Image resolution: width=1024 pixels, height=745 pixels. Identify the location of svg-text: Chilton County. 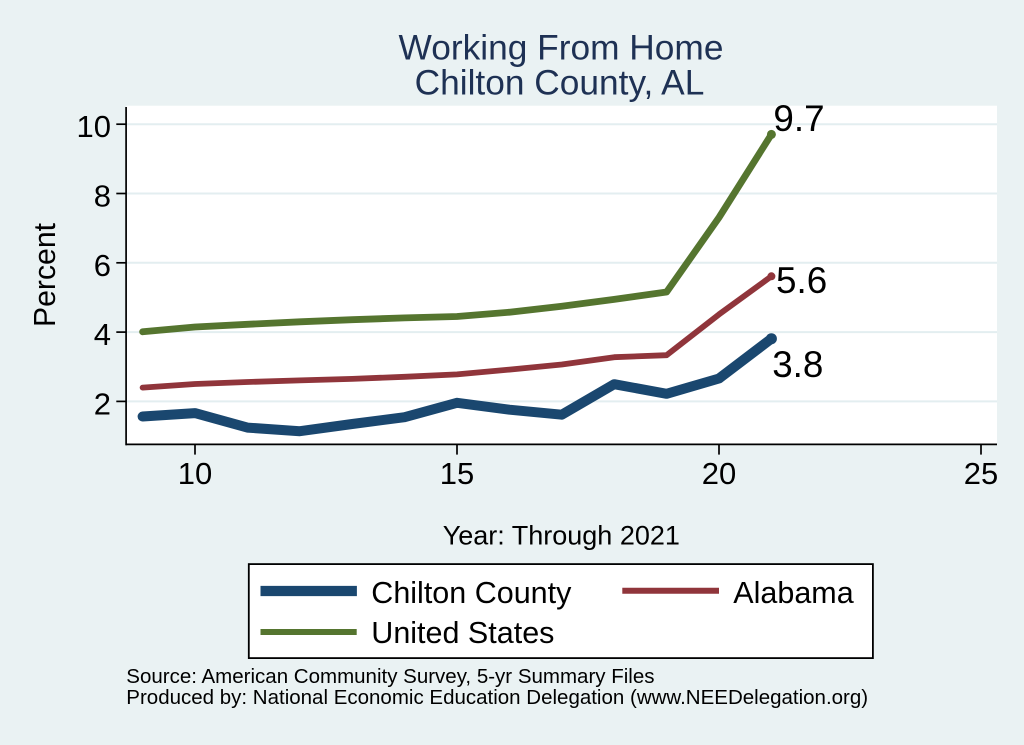
(471, 593).